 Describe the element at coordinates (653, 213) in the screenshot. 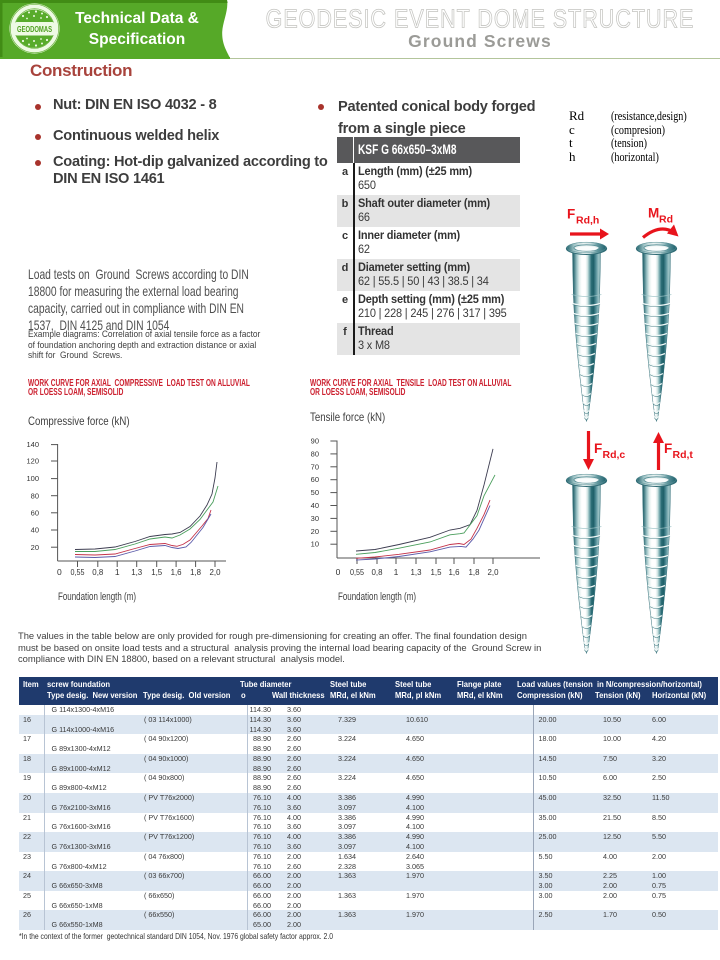

I see `svg-text: M` at that location.